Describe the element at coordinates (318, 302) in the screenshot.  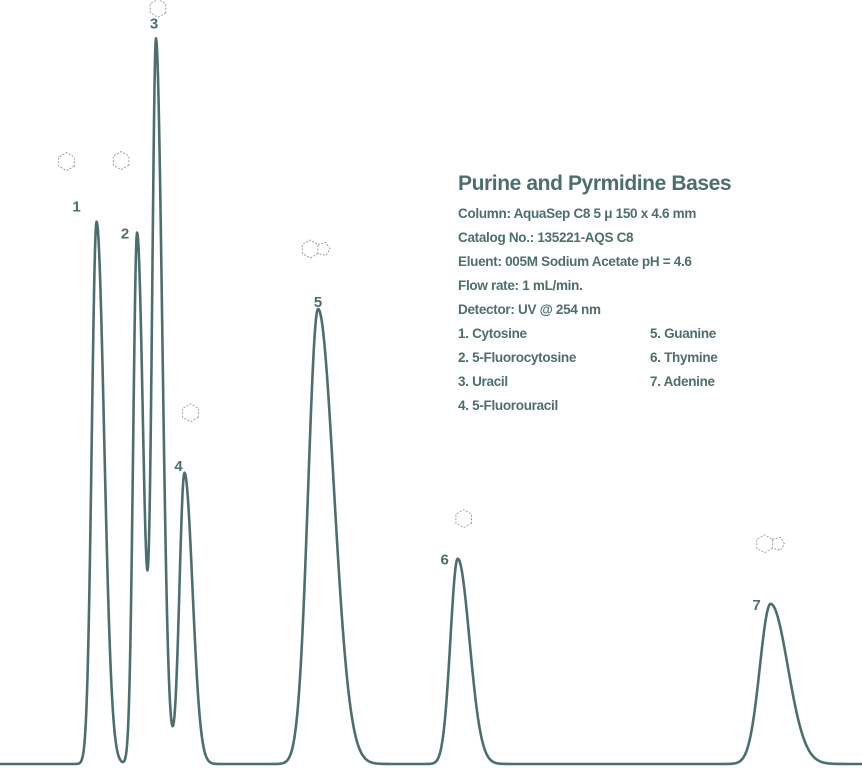
I see `peak-label: 5` at that location.